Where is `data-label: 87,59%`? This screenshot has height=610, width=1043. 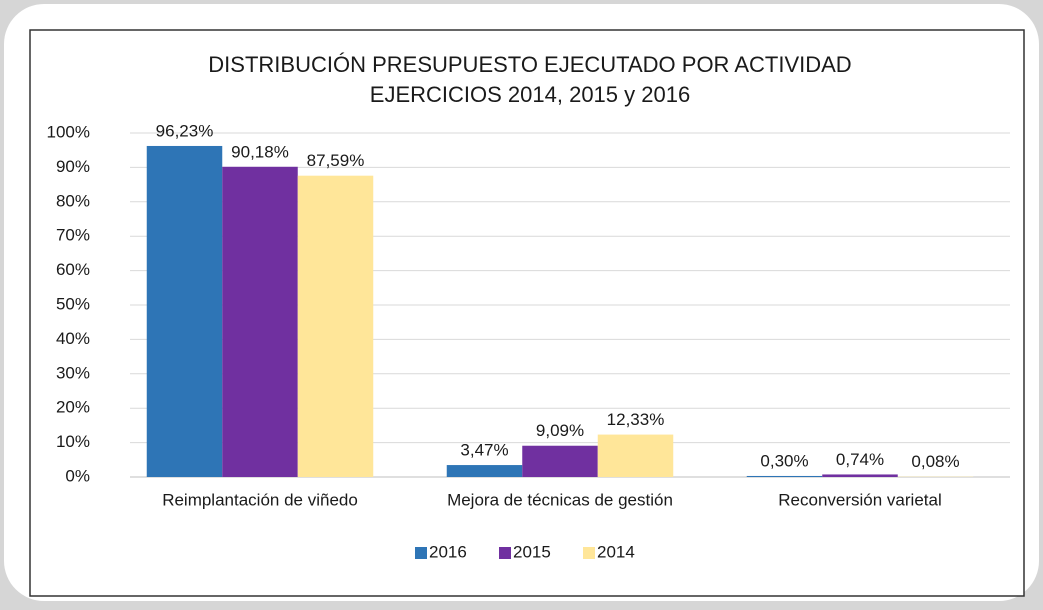
data-label: 87,59% is located at coordinates (336, 160).